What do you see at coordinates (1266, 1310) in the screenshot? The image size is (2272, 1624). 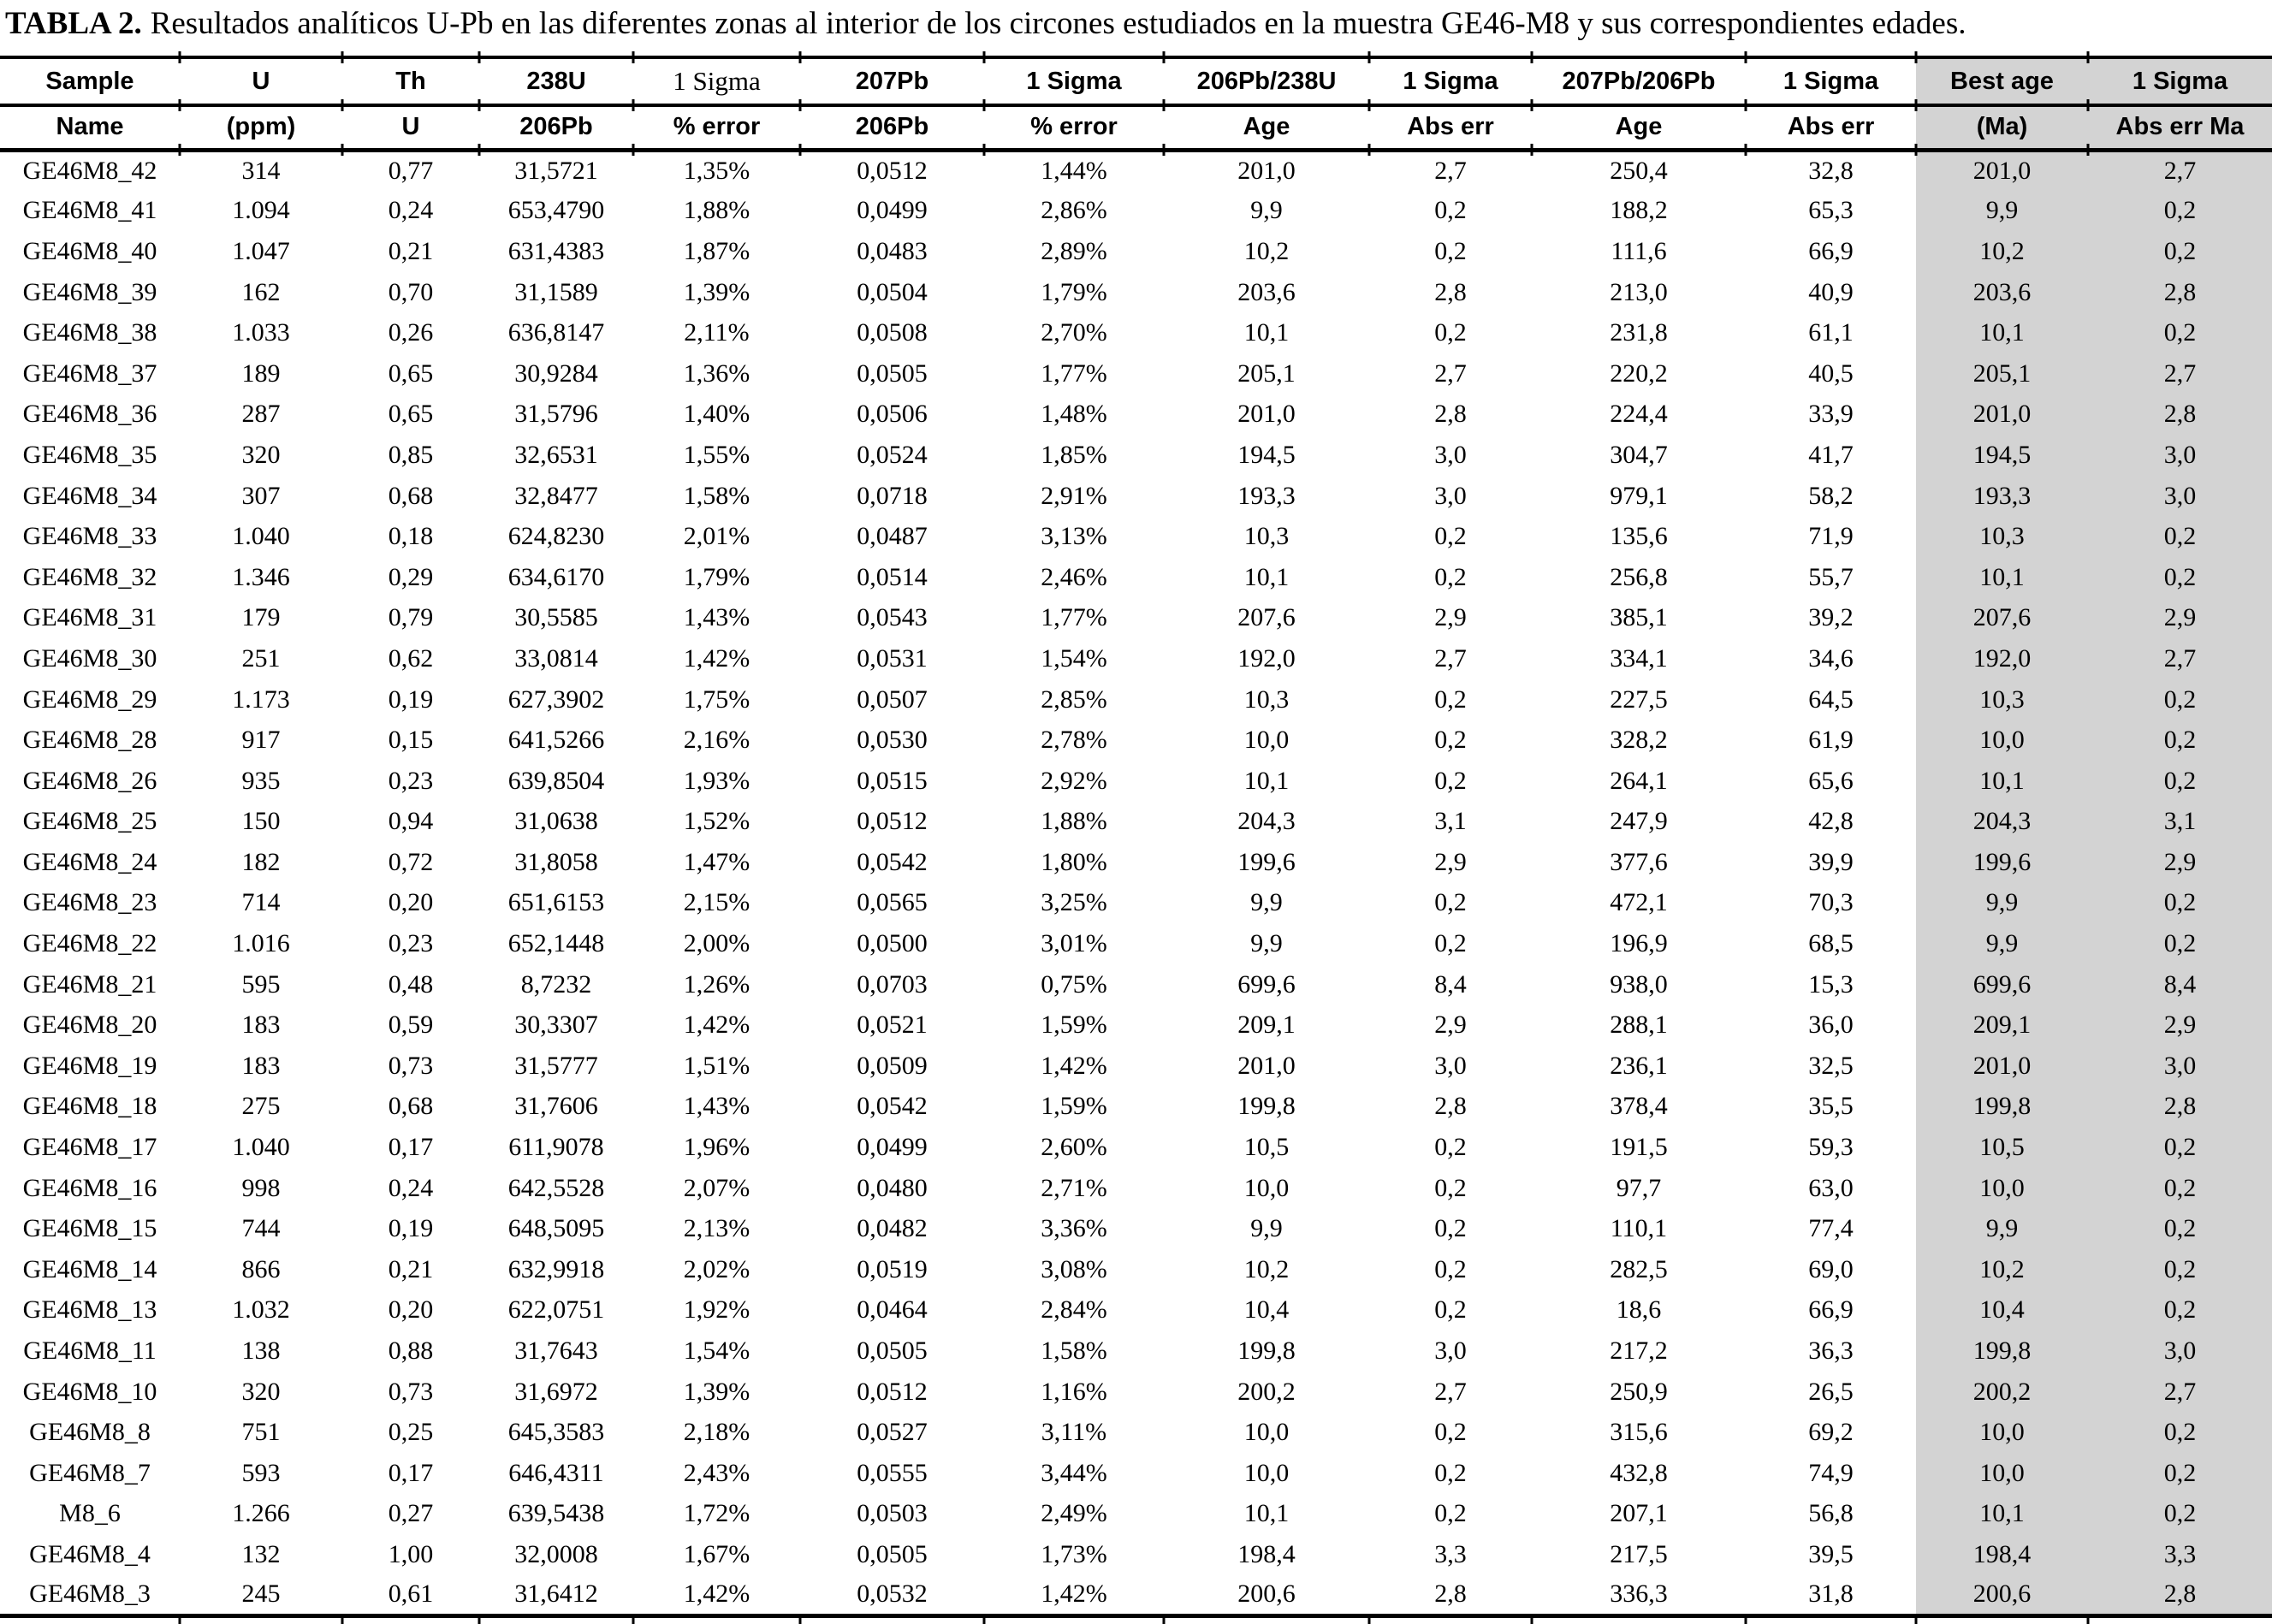 I see `age-206pb-238u: 10,4` at bounding box center [1266, 1310].